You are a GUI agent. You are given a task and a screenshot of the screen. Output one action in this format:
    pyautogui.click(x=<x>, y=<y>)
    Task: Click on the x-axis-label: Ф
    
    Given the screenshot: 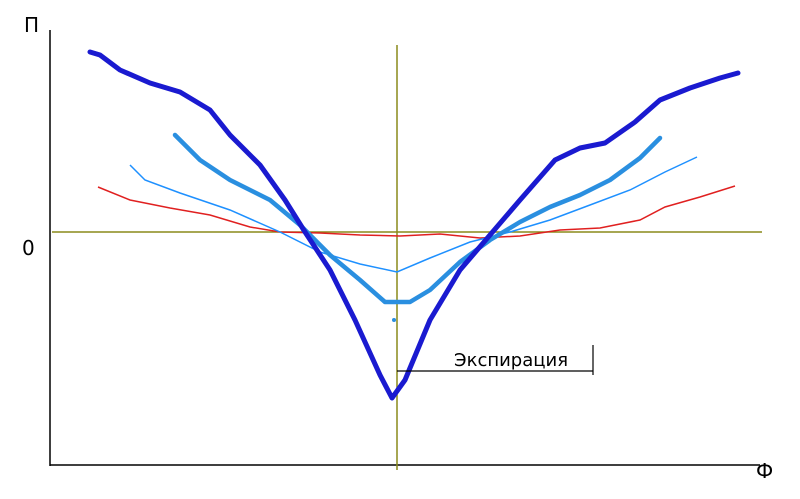 What is the action you would take?
    pyautogui.click(x=764, y=471)
    